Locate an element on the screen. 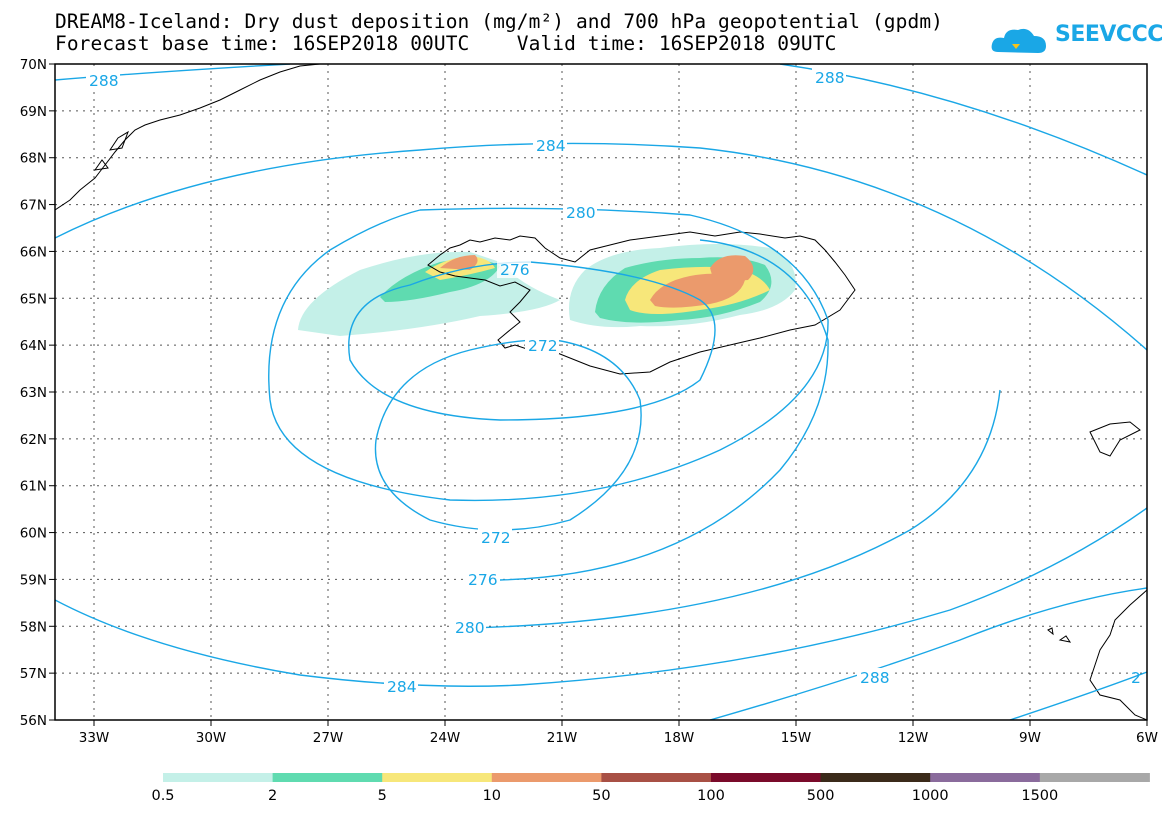 This screenshot has width=1175, height=815. colorbar-label: 100 is located at coordinates (711, 796).